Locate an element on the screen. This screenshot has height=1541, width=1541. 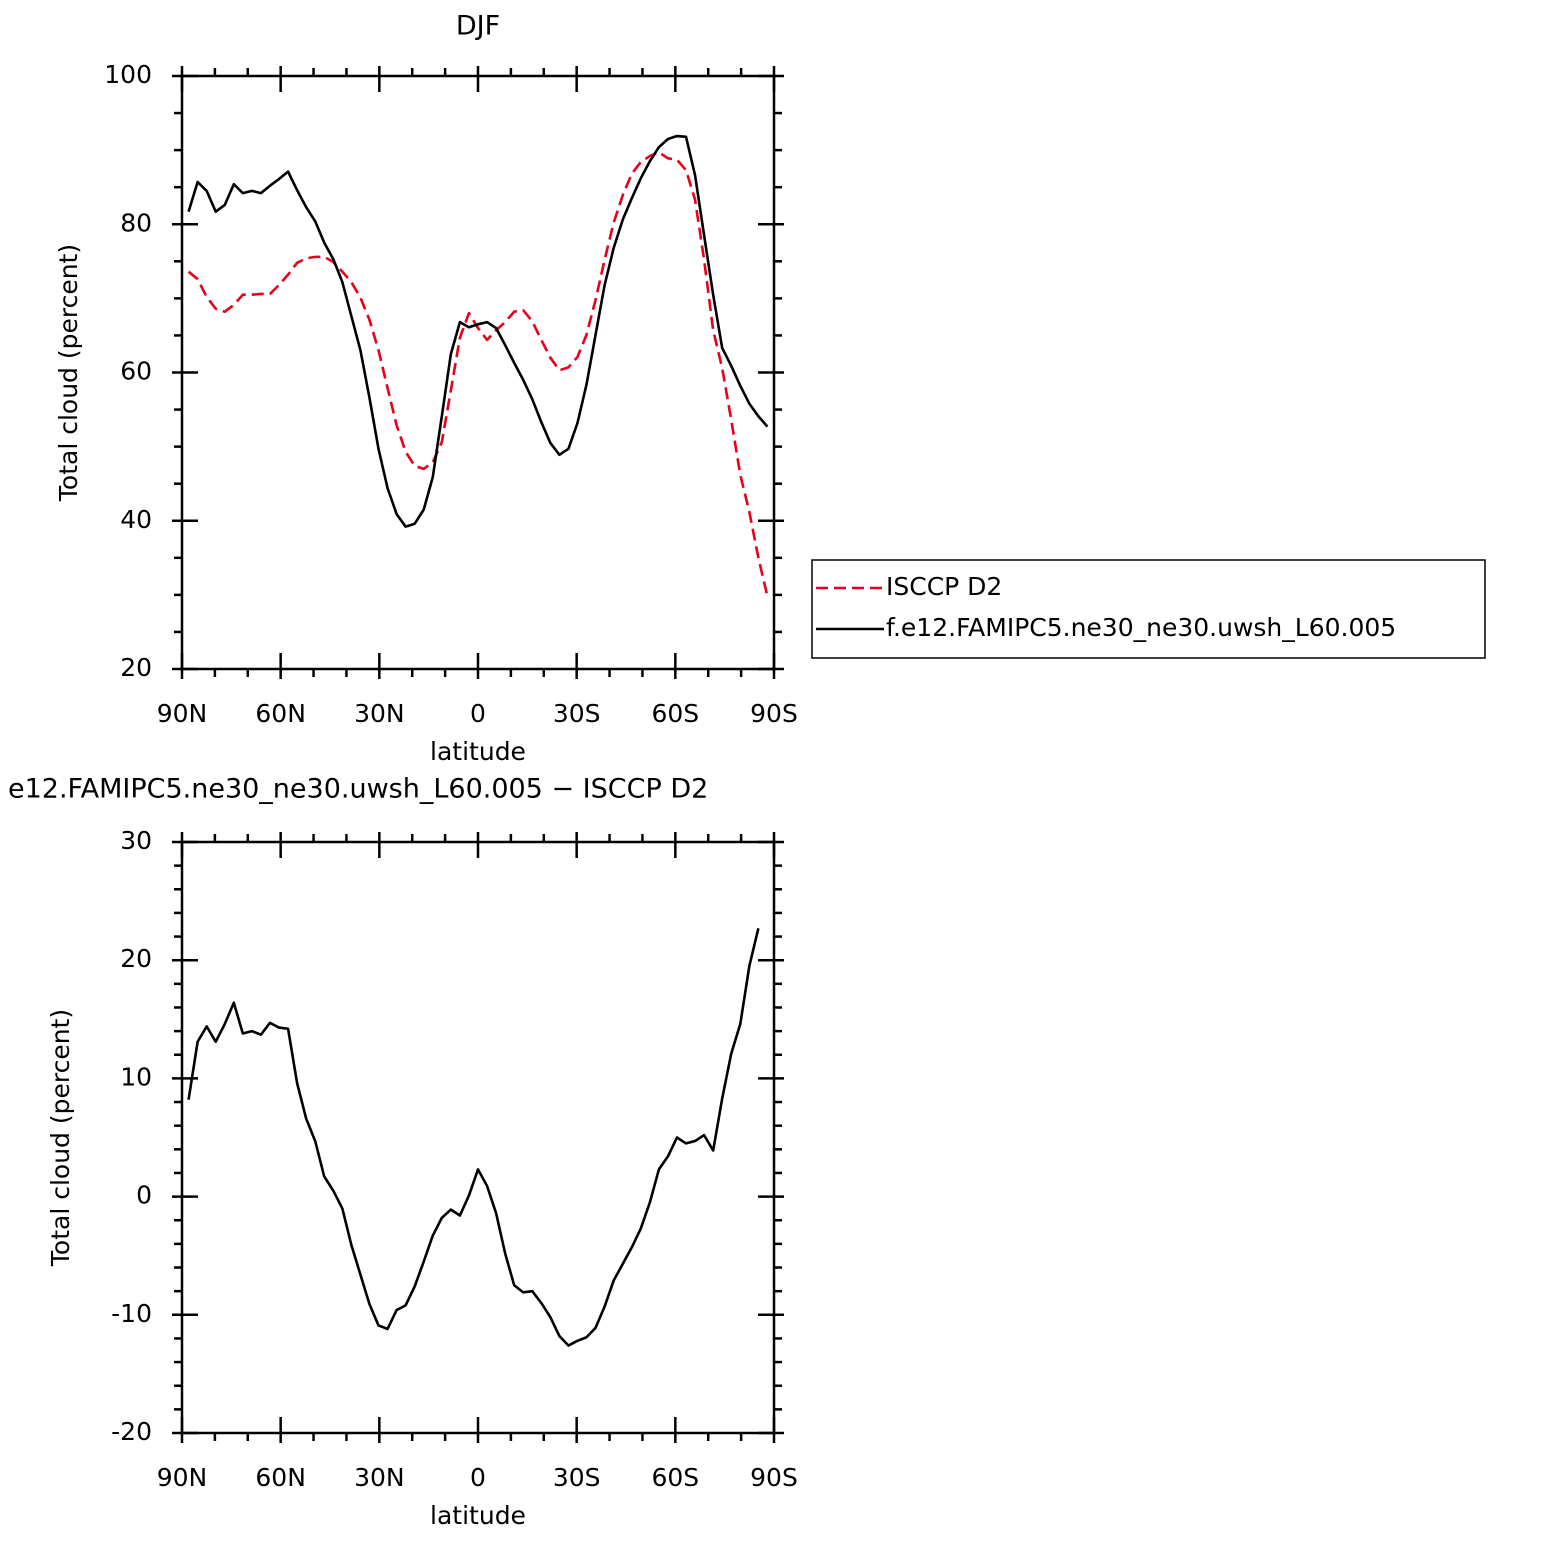
y-tick-label: 0 is located at coordinates (144, 1195).